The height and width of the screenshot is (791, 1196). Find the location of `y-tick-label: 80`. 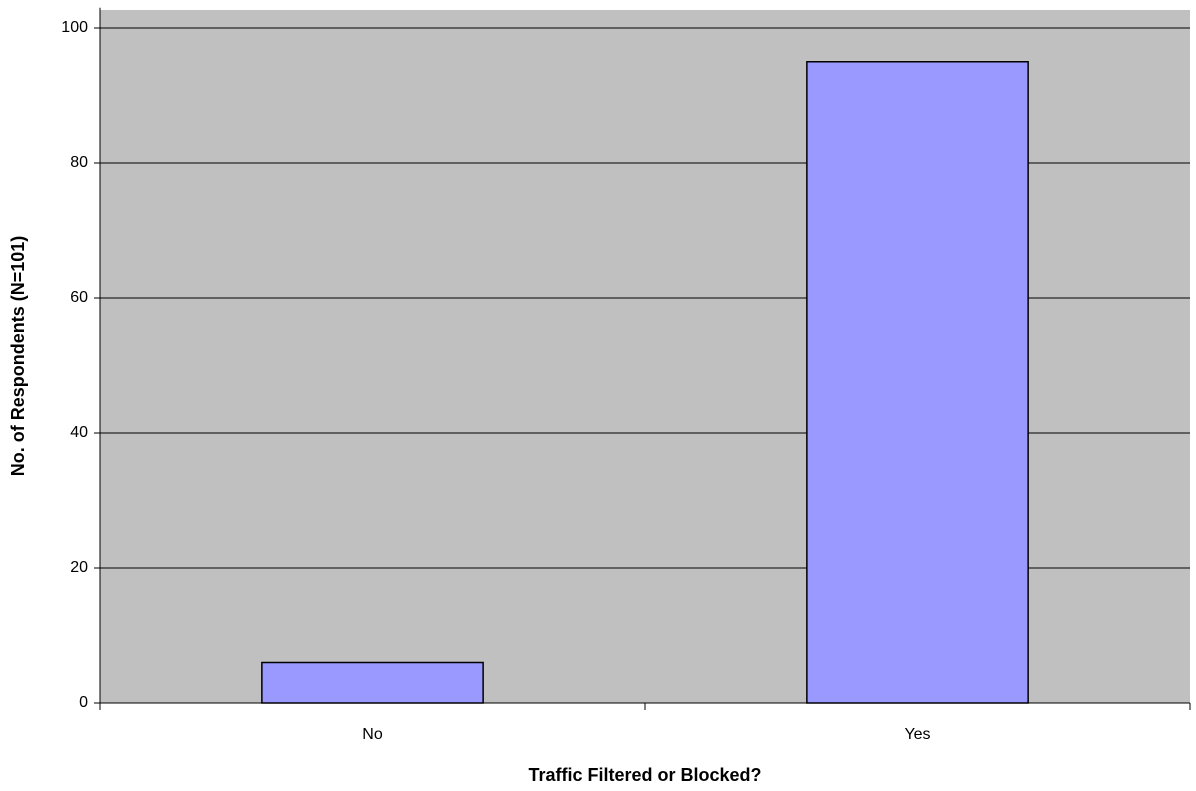

y-tick-label: 80 is located at coordinates (79, 162).